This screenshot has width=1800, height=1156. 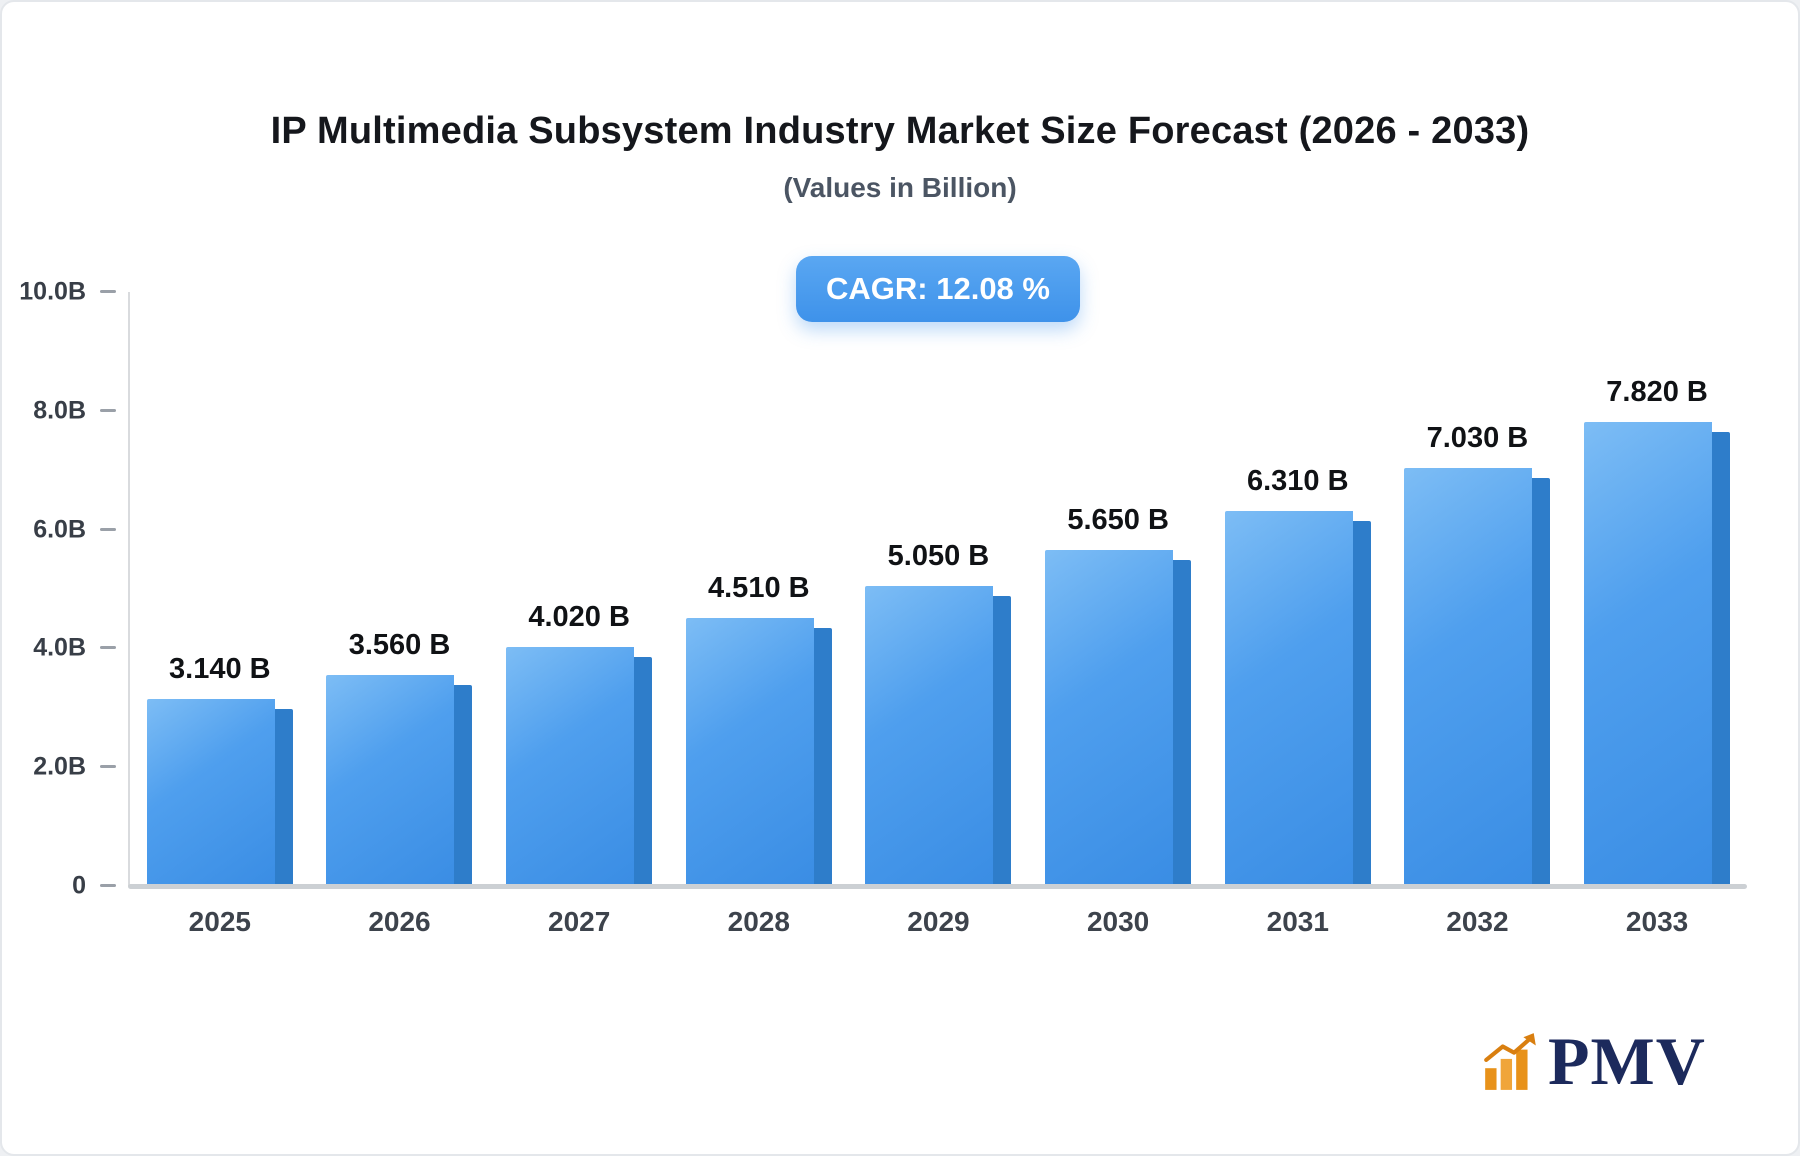 I want to click on bar-group: 4.020 B 2027, so click(x=579, y=769).